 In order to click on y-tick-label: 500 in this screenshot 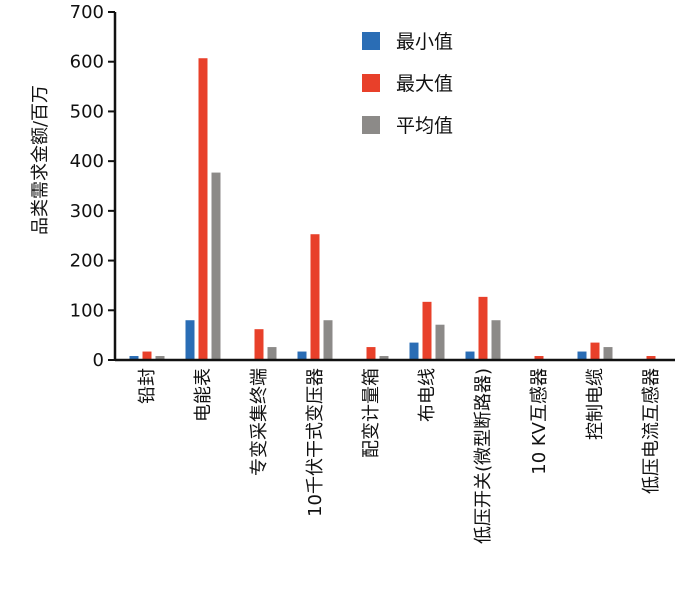, I will do `click(87, 111)`.